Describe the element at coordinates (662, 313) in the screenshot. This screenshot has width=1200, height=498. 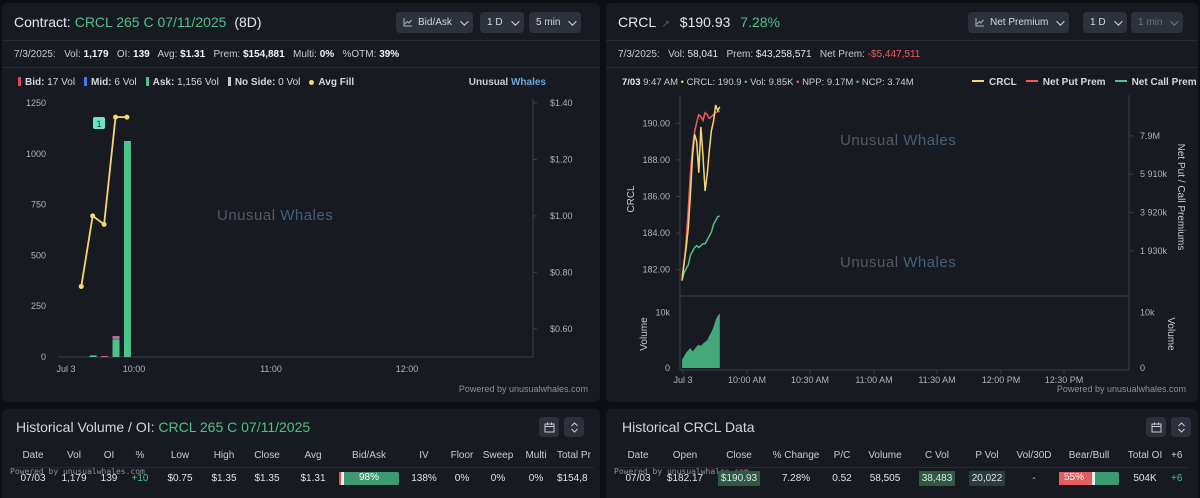
I see `vol-tick-label: 10k` at that location.